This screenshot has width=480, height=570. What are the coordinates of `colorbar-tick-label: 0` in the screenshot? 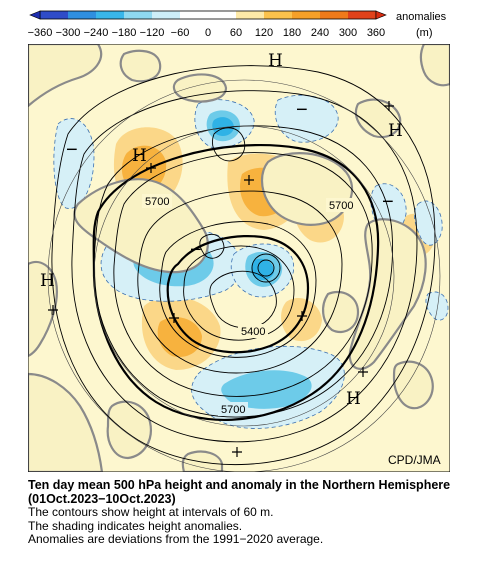 It's located at (208, 33).